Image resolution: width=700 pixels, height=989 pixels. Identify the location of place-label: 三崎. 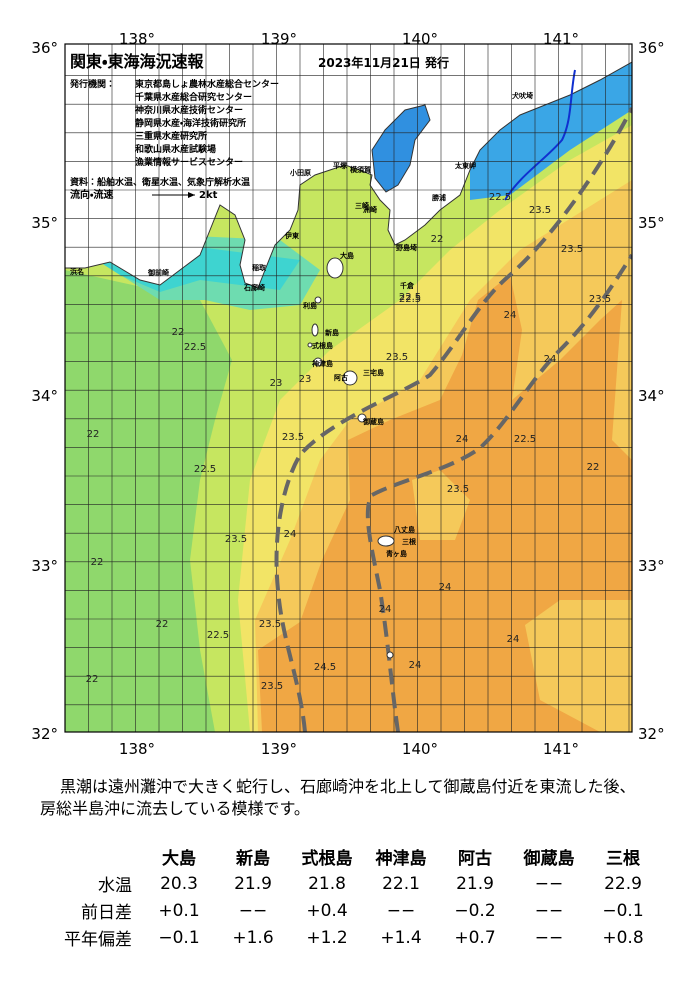
(362, 205).